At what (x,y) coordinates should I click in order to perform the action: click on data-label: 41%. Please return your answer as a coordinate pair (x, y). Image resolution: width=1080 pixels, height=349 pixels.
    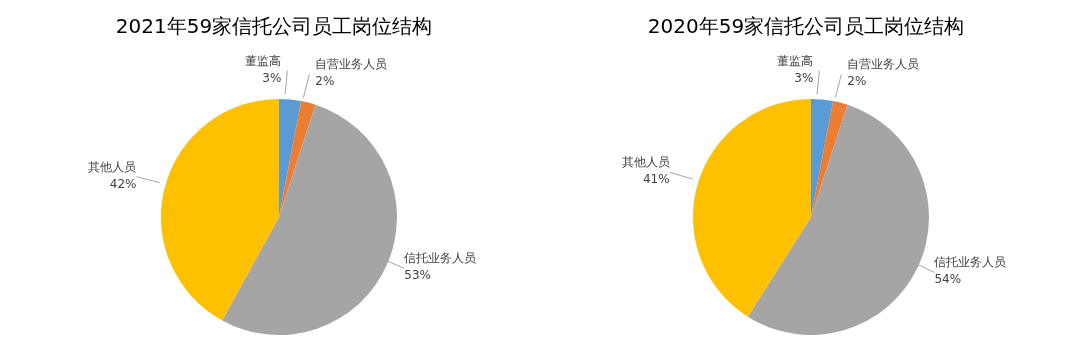
    Looking at the image, I should click on (656, 179).